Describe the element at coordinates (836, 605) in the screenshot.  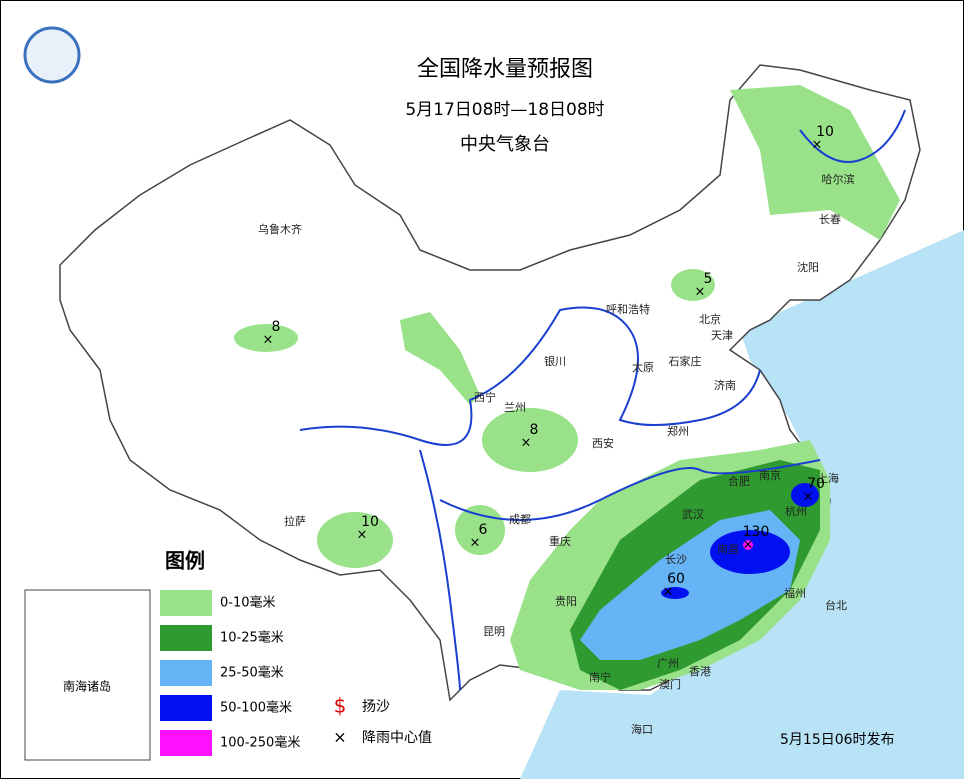
I see `city-label: 台北` at that location.